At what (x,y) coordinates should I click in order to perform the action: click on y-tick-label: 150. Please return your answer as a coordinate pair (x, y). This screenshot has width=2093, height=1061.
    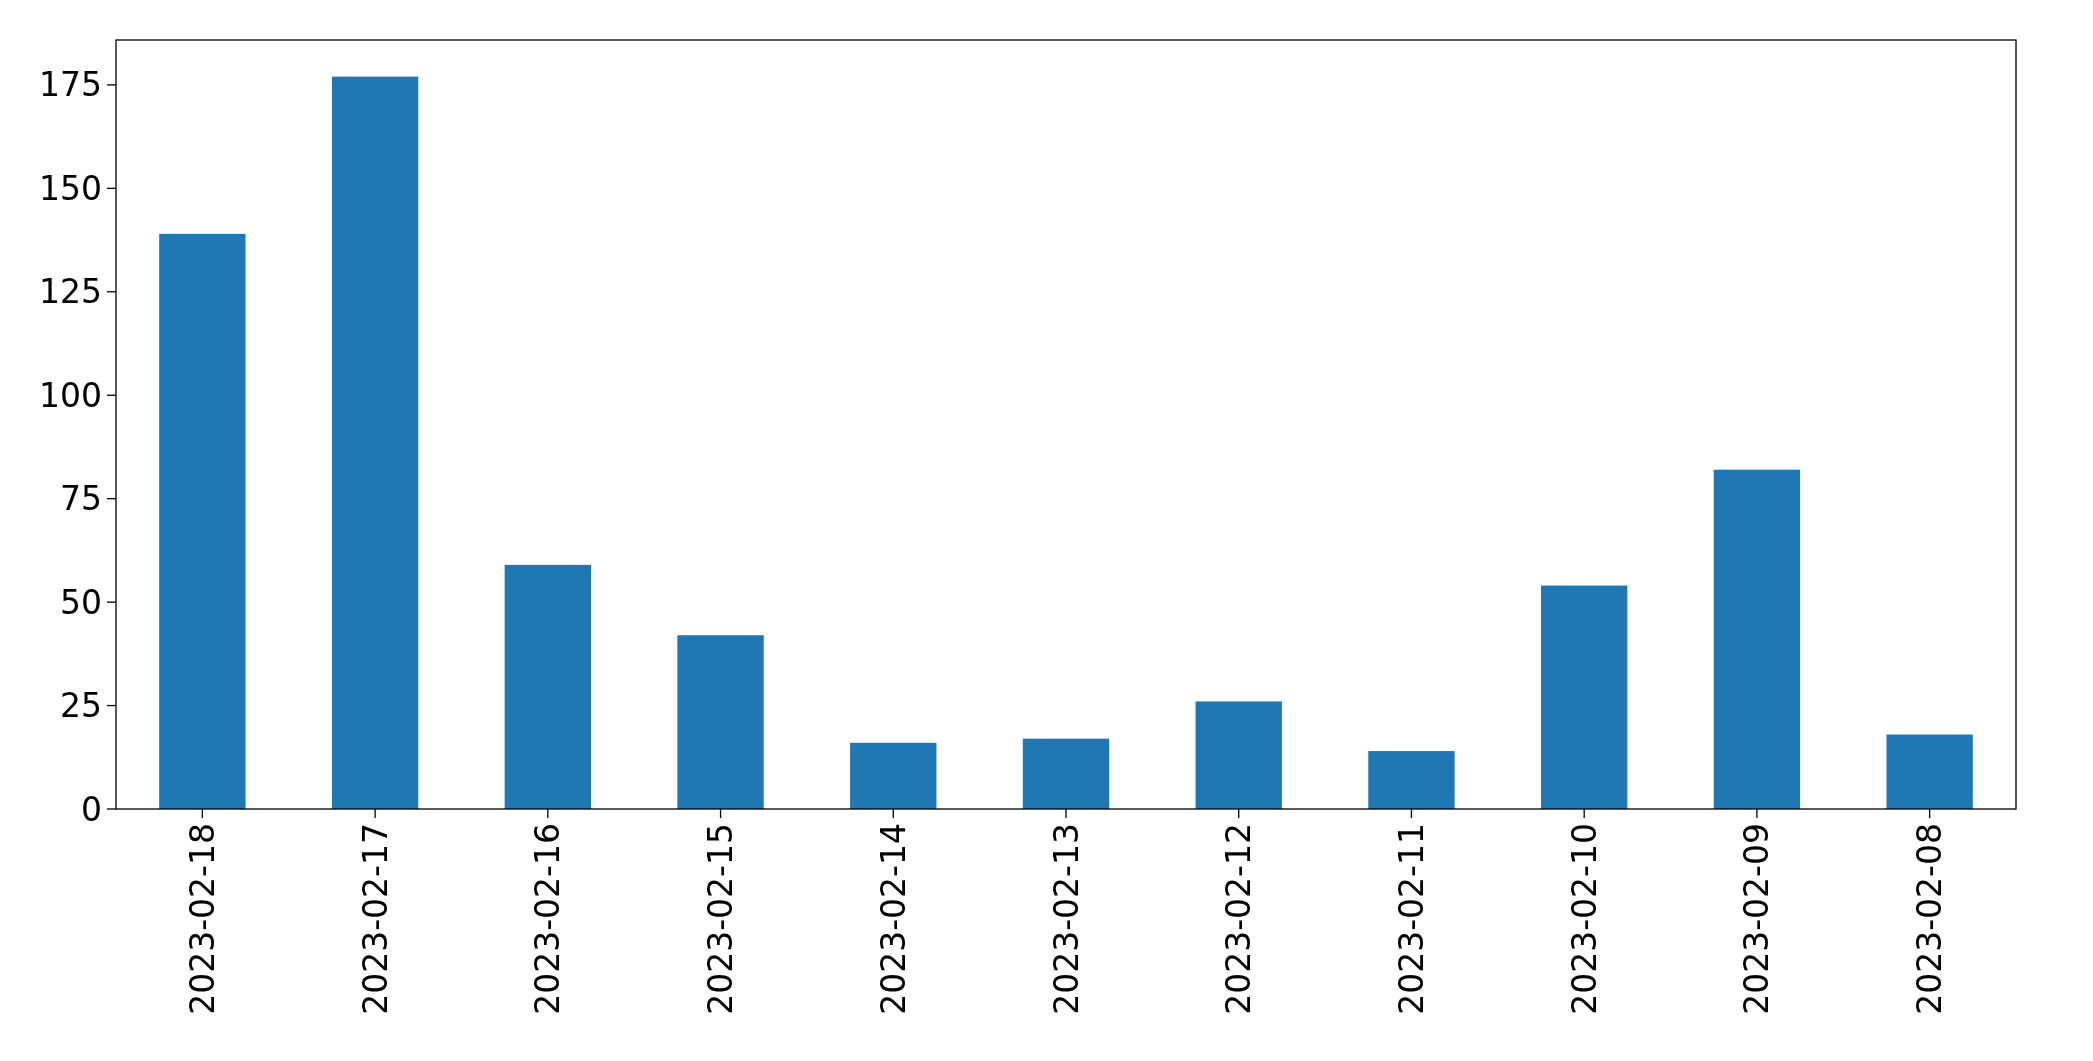
    Looking at the image, I should click on (70, 188).